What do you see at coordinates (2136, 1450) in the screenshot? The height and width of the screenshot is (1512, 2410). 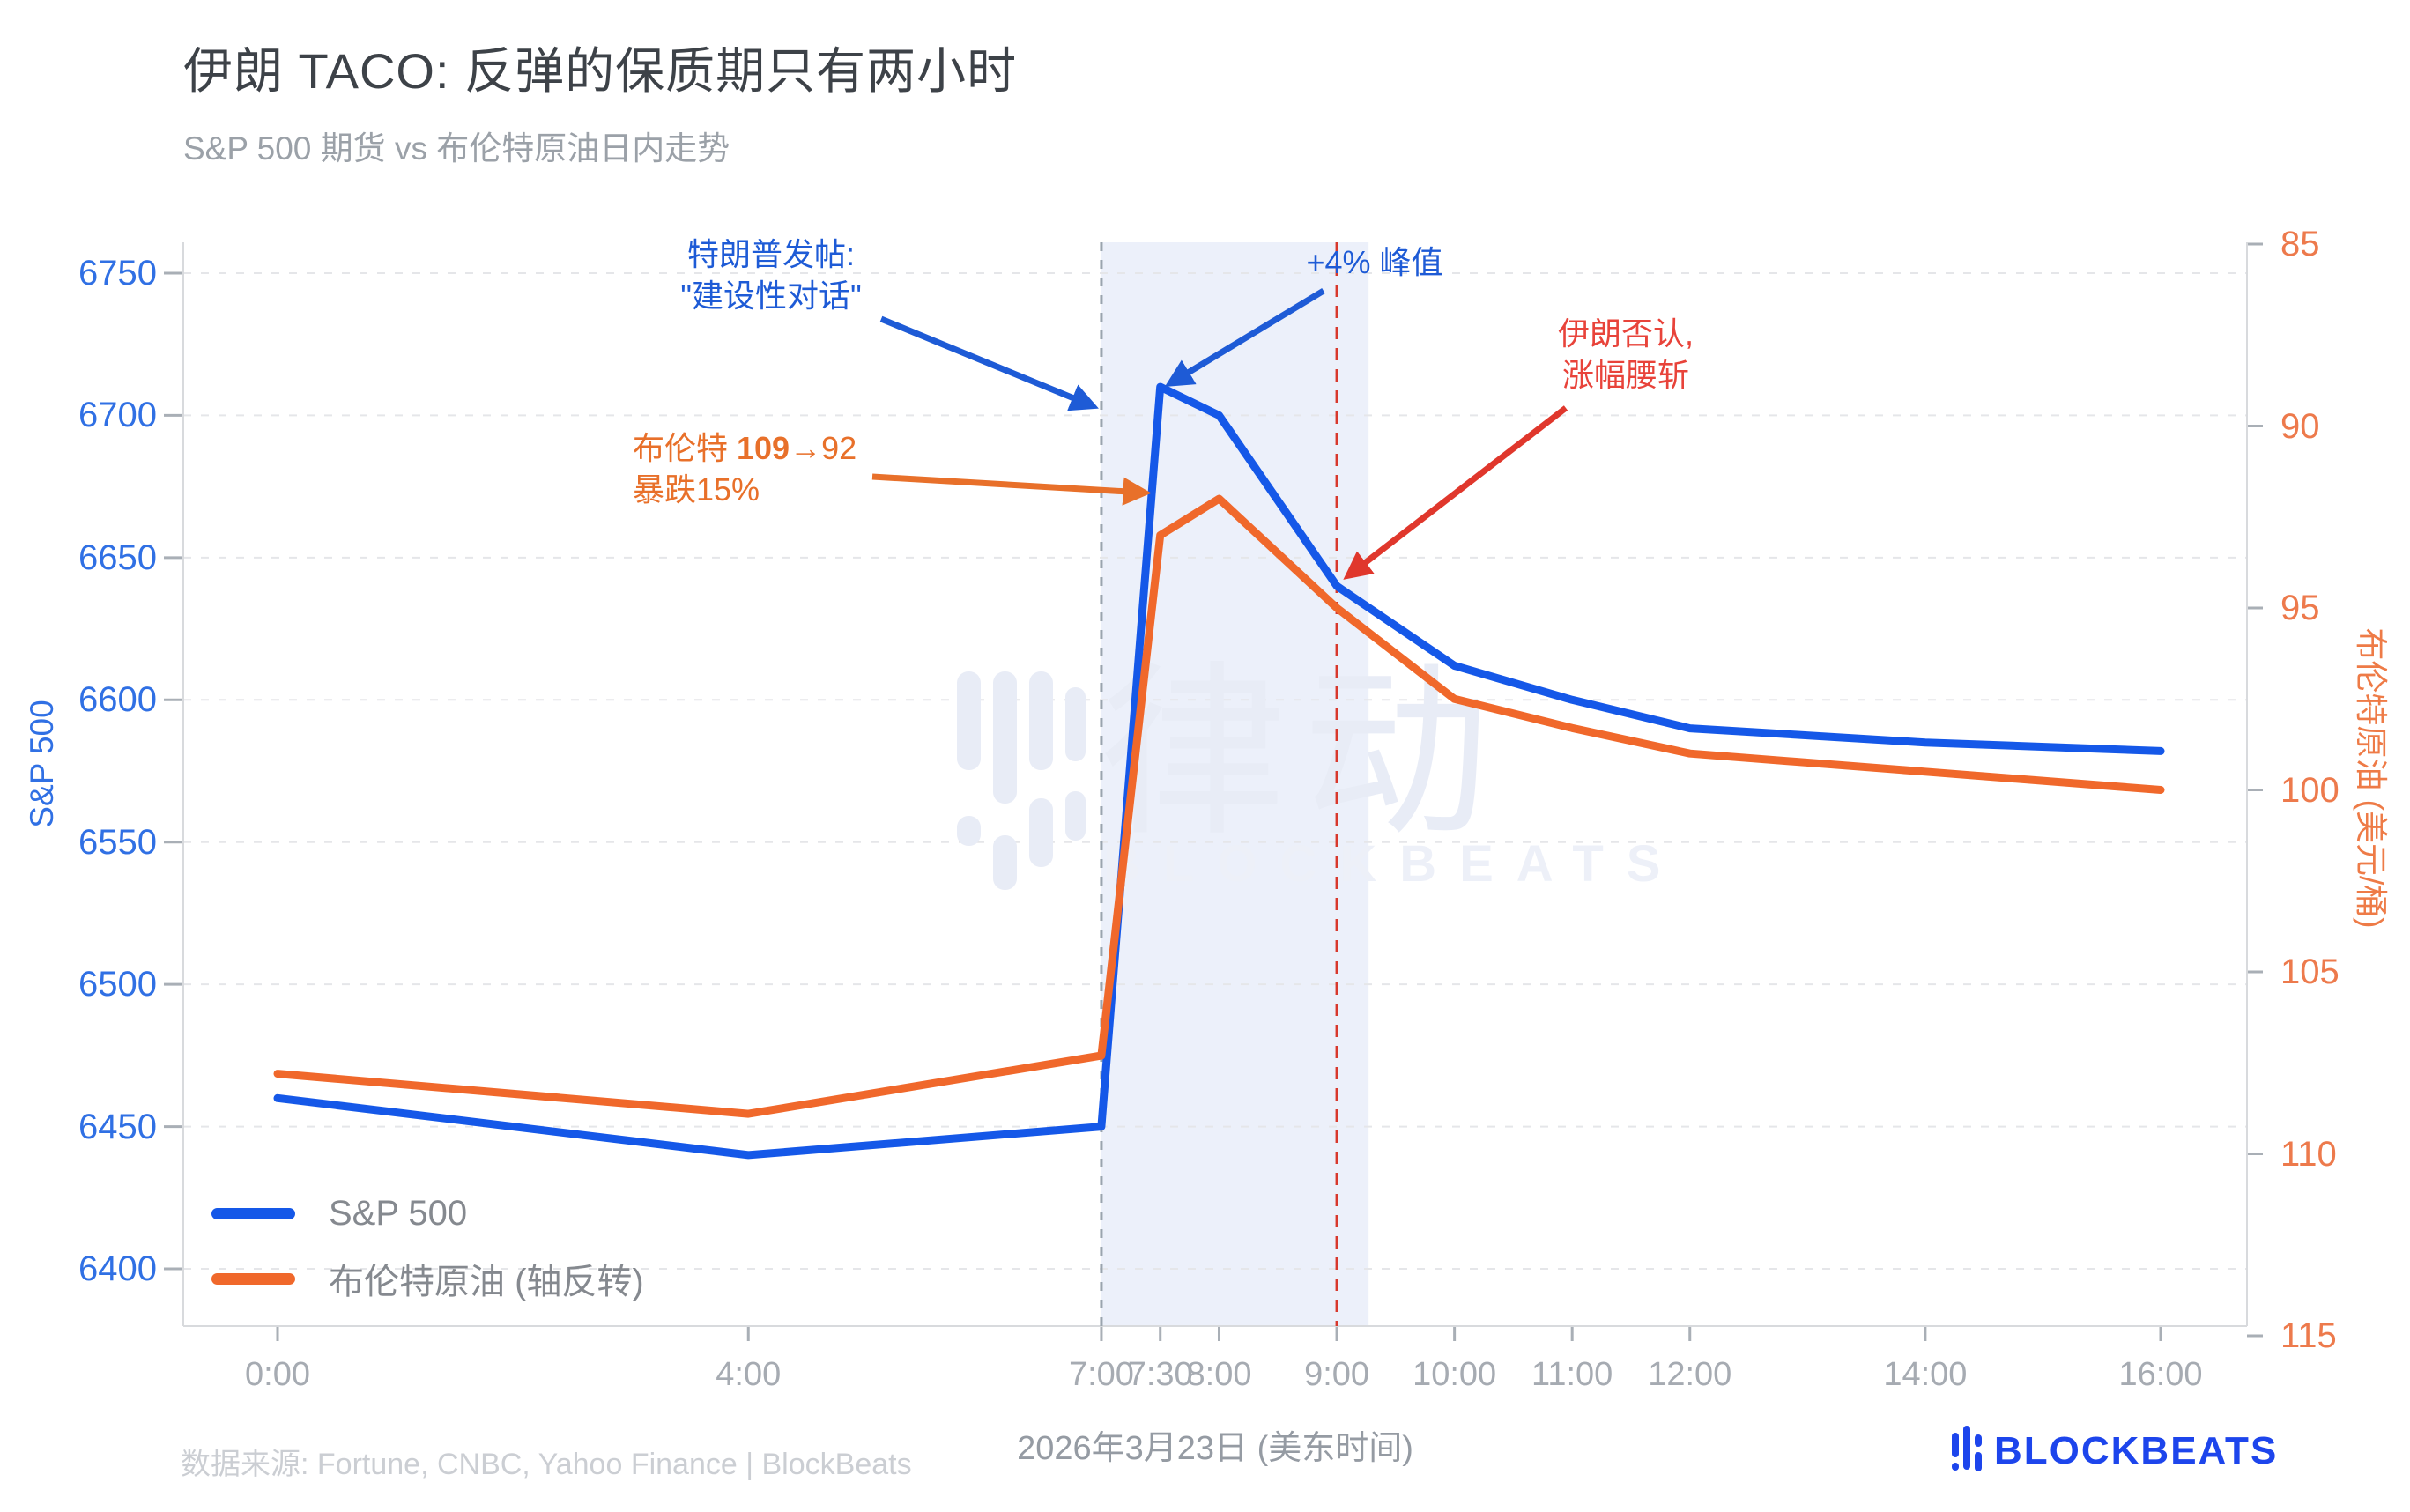 I see `blockbeats-logo-text: BLOCKBEATS` at bounding box center [2136, 1450].